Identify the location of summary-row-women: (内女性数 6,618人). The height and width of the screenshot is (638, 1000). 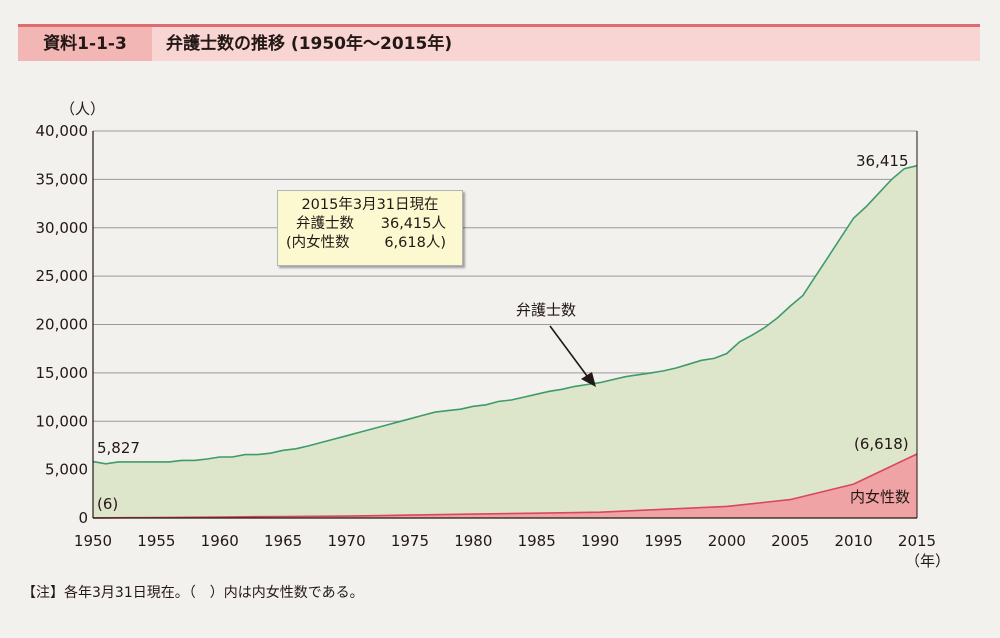
(370, 243).